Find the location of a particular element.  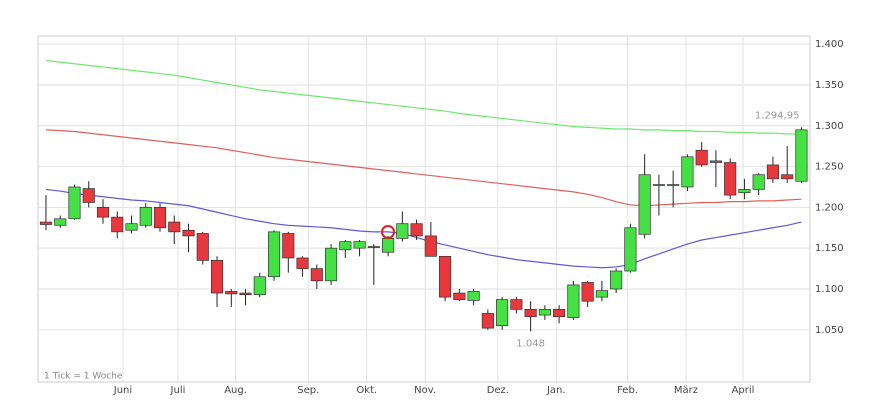

x-tick-label: März is located at coordinates (686, 390).